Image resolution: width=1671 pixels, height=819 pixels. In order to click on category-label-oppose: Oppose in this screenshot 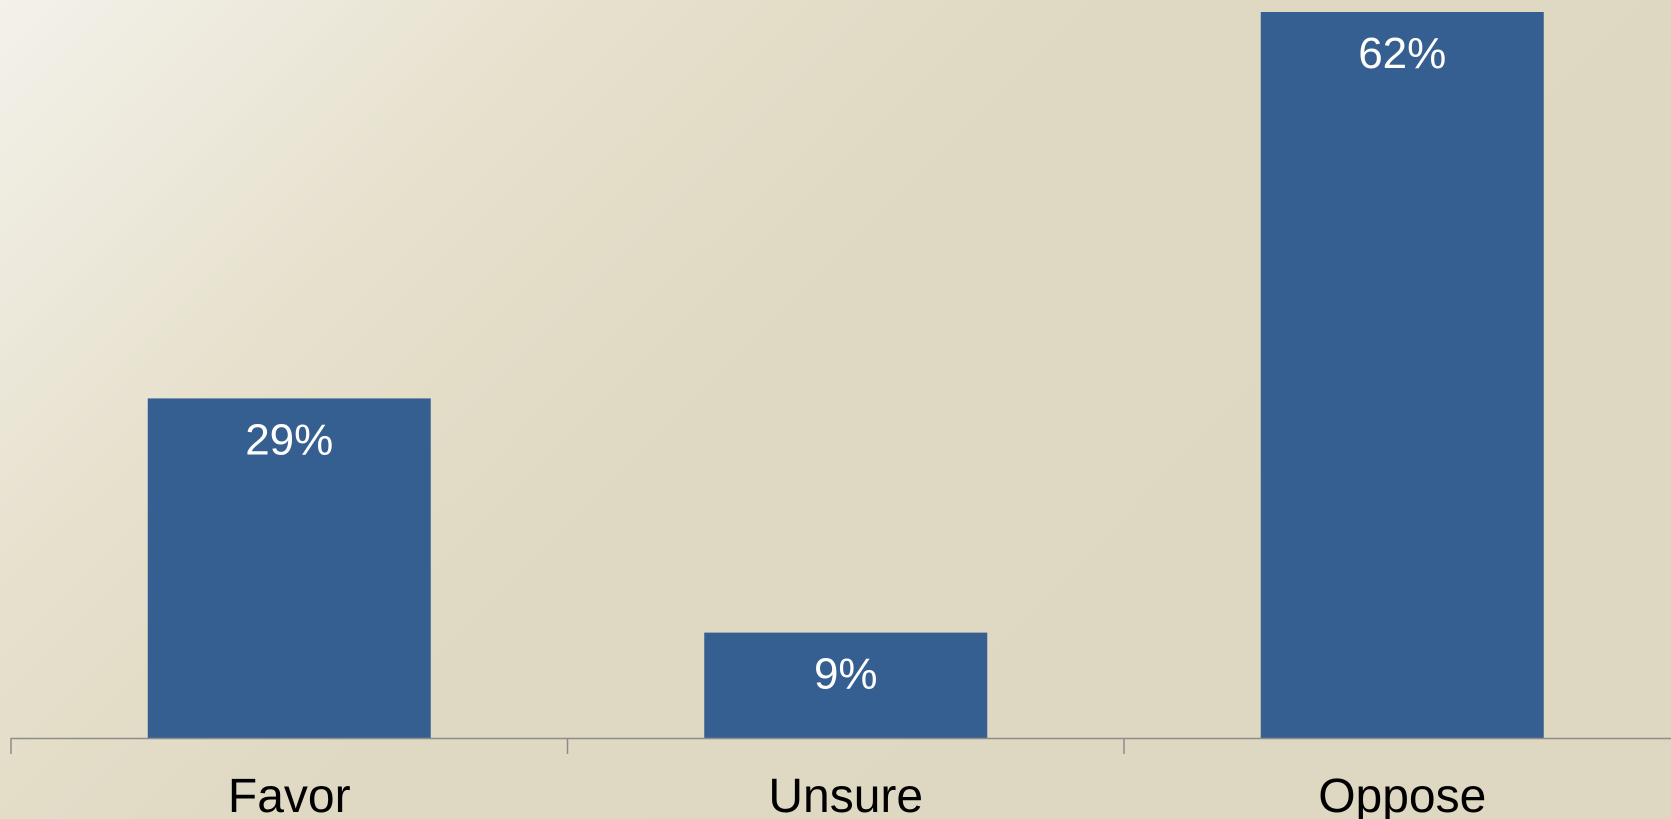, I will do `click(1402, 794)`.